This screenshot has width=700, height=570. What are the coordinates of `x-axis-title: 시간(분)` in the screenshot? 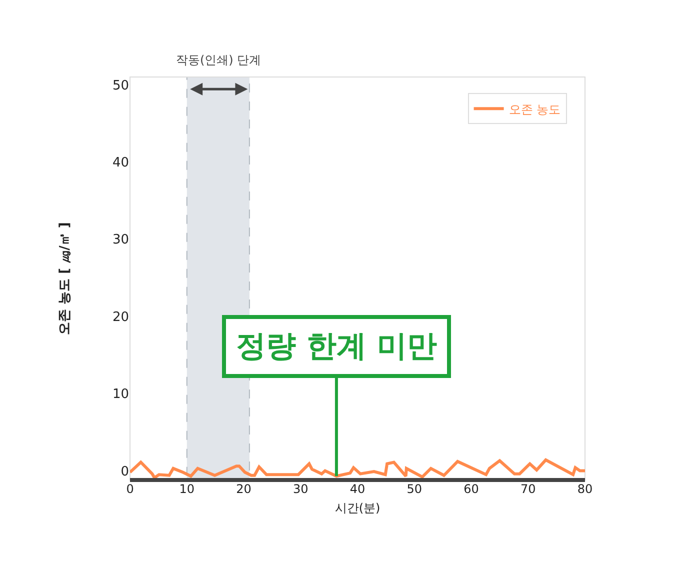 It's located at (357, 507).